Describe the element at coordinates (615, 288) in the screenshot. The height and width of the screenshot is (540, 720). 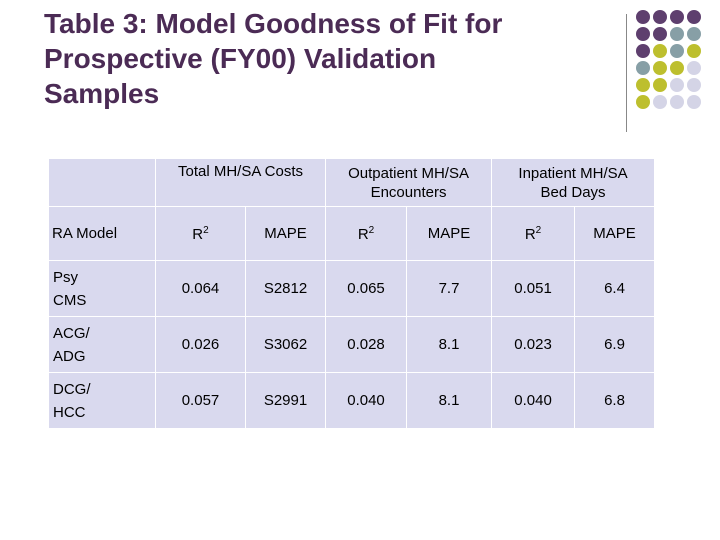
I see `table-cell: 6.4` at that location.